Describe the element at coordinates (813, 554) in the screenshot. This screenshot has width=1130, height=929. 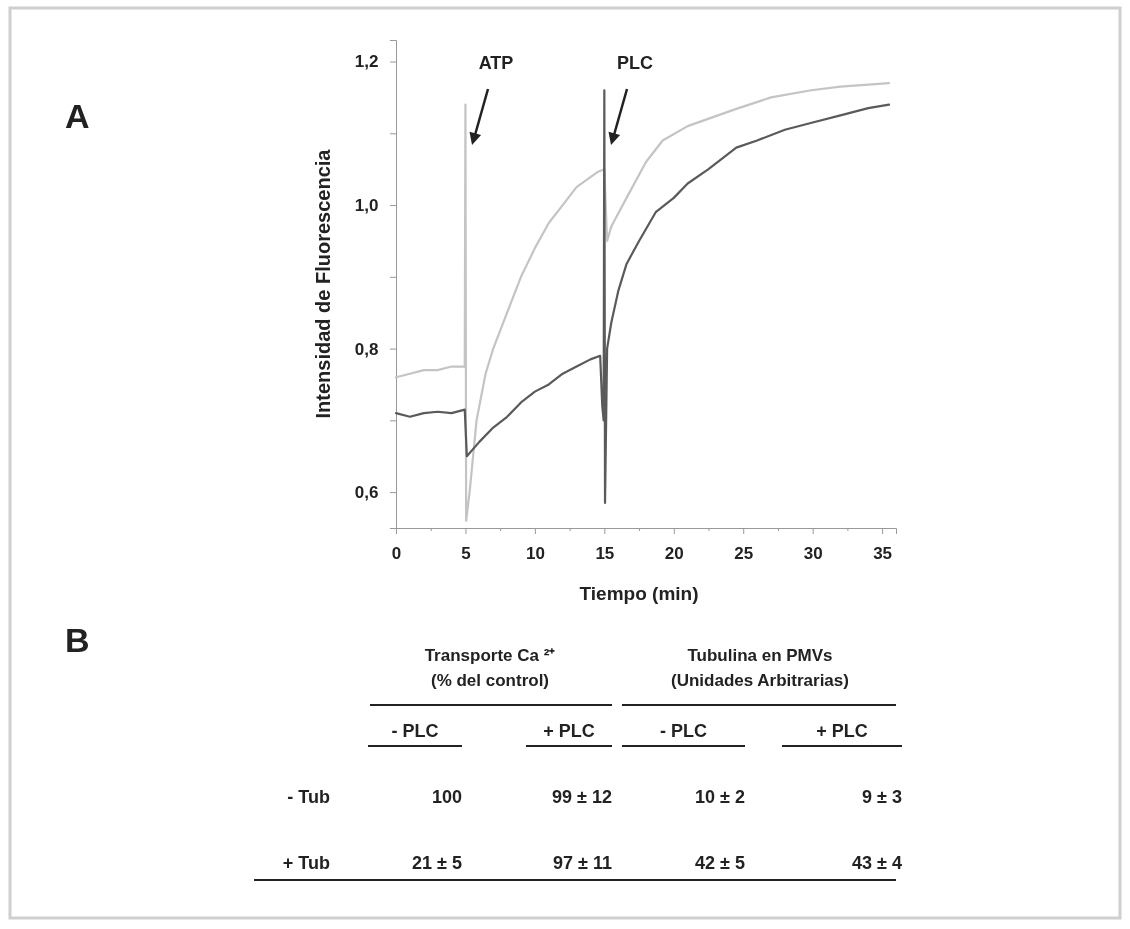
I see `x-tick-label: 30` at that location.